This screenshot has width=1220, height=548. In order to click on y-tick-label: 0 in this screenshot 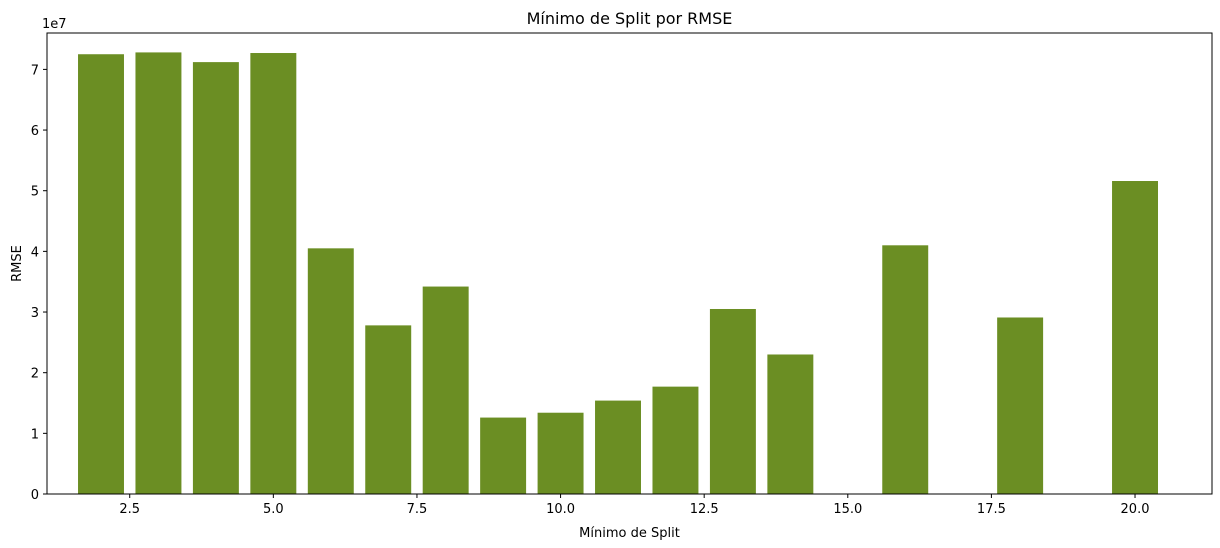, I will do `click(35, 495)`.